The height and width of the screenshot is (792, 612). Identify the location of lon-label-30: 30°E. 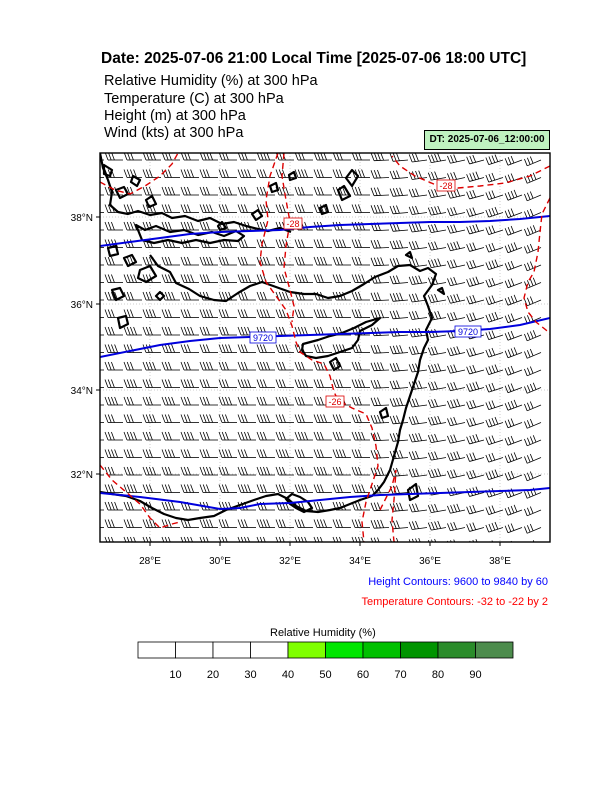
(220, 561).